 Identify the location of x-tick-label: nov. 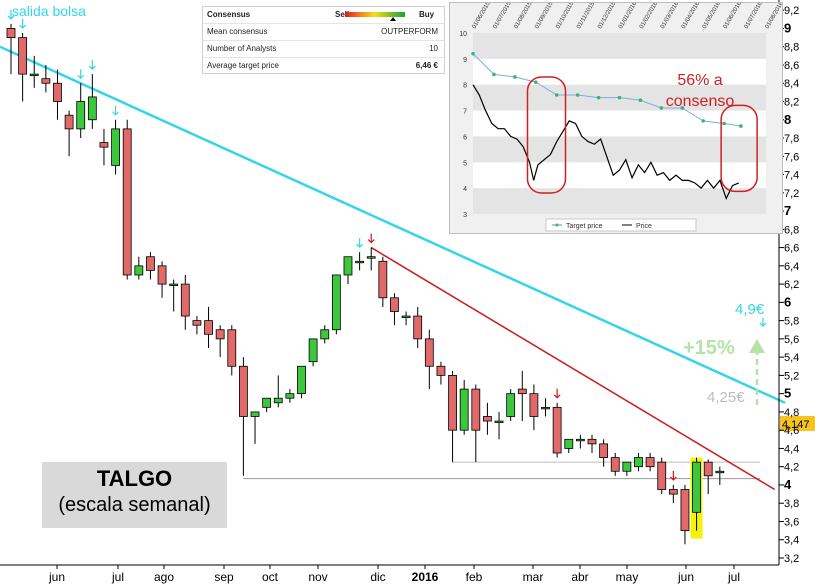
(317, 577).